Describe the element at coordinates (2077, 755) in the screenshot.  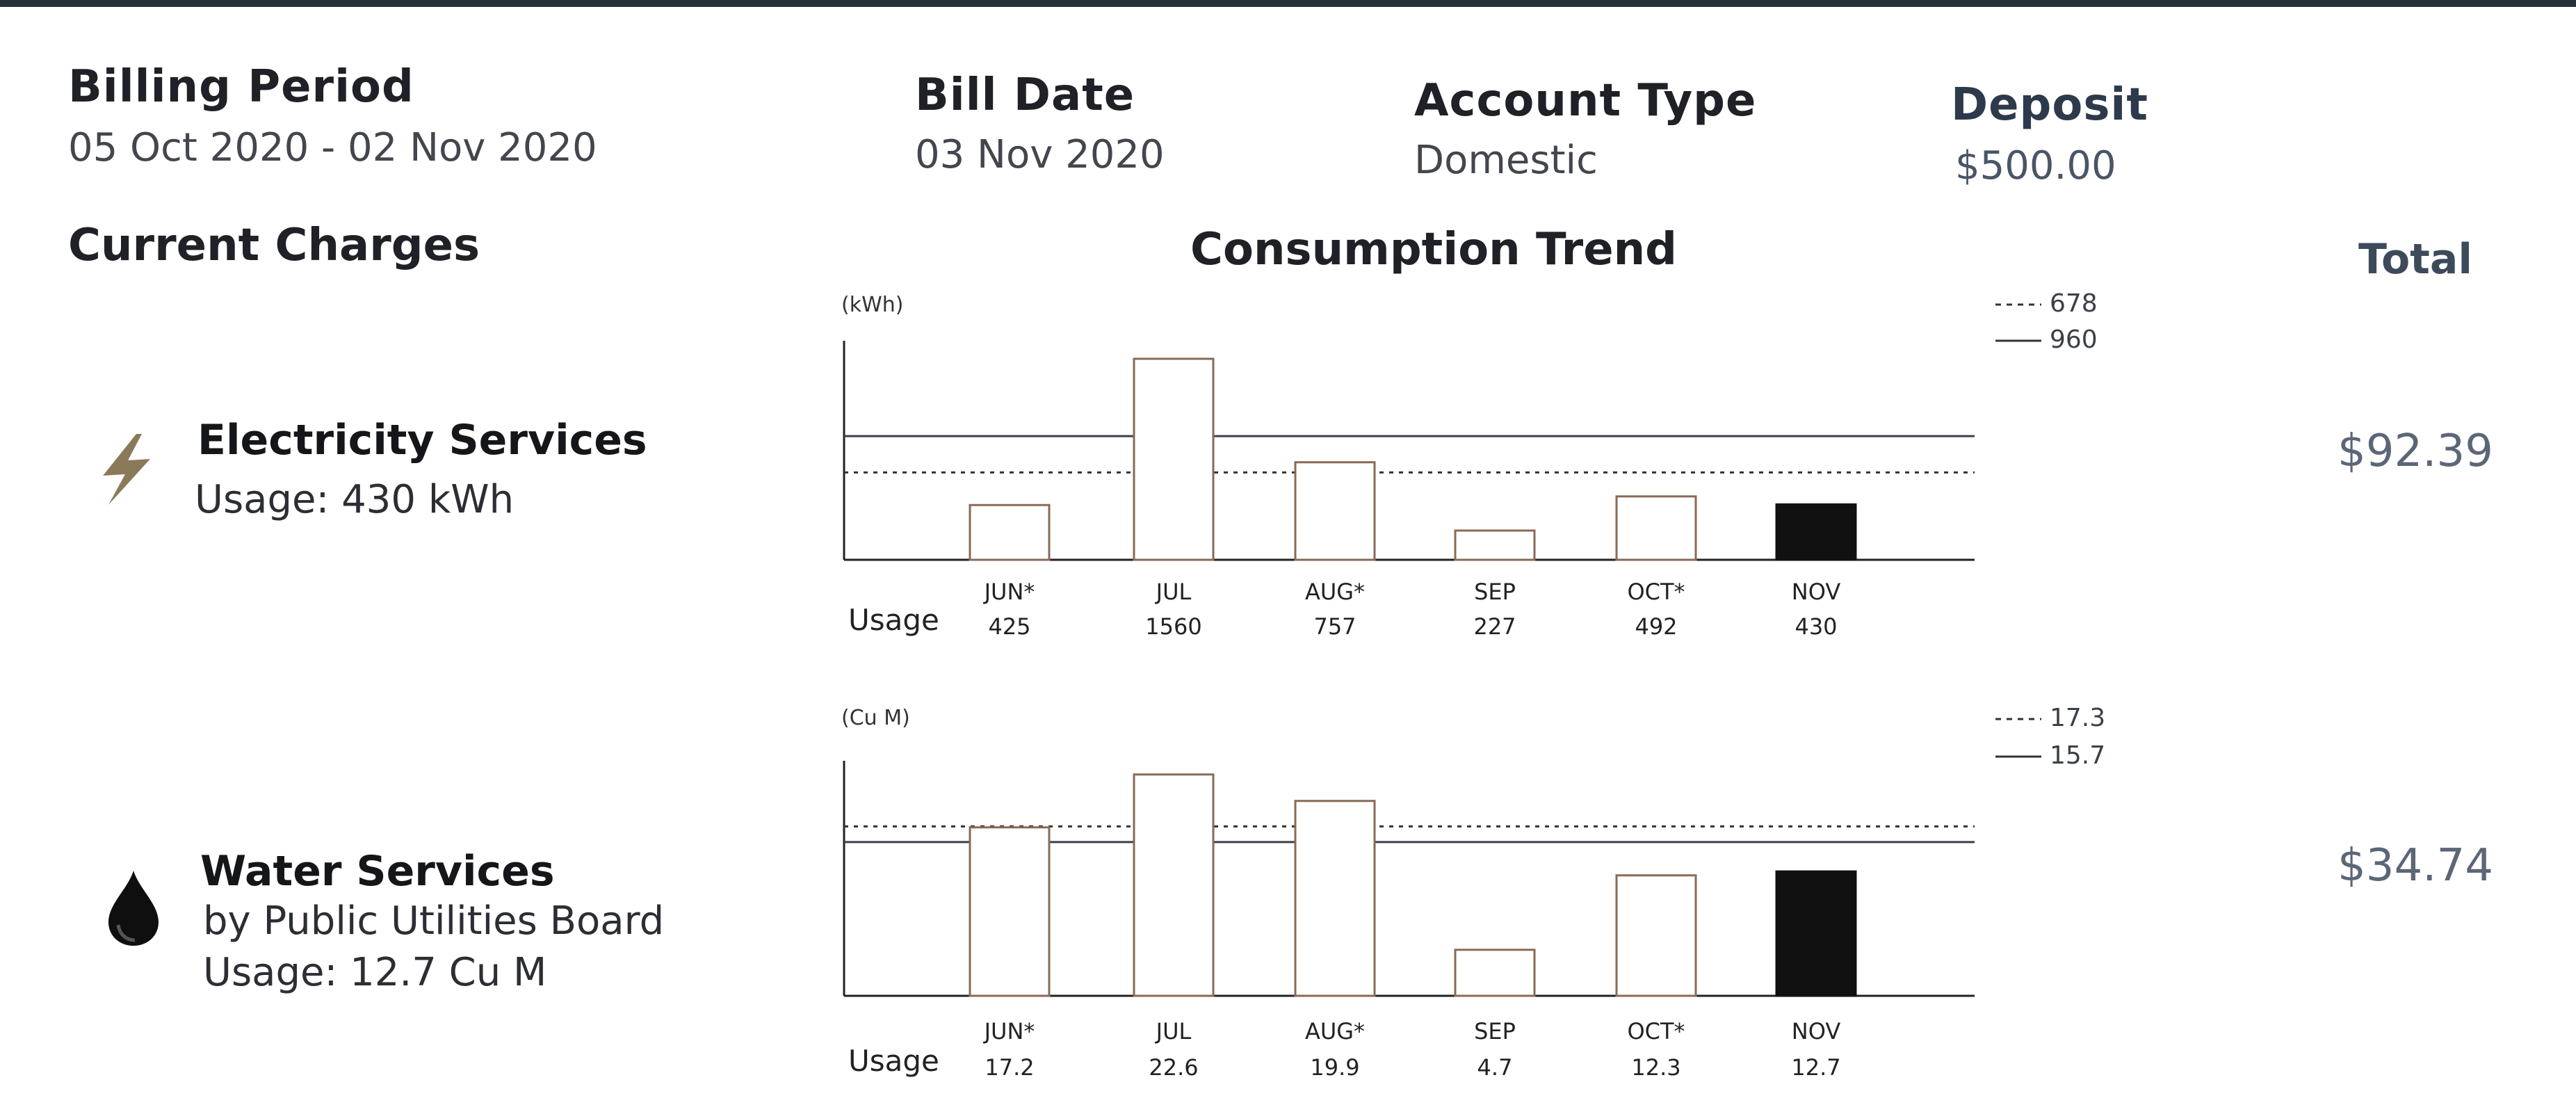
I see `legend-value-label: 15.7` at that location.